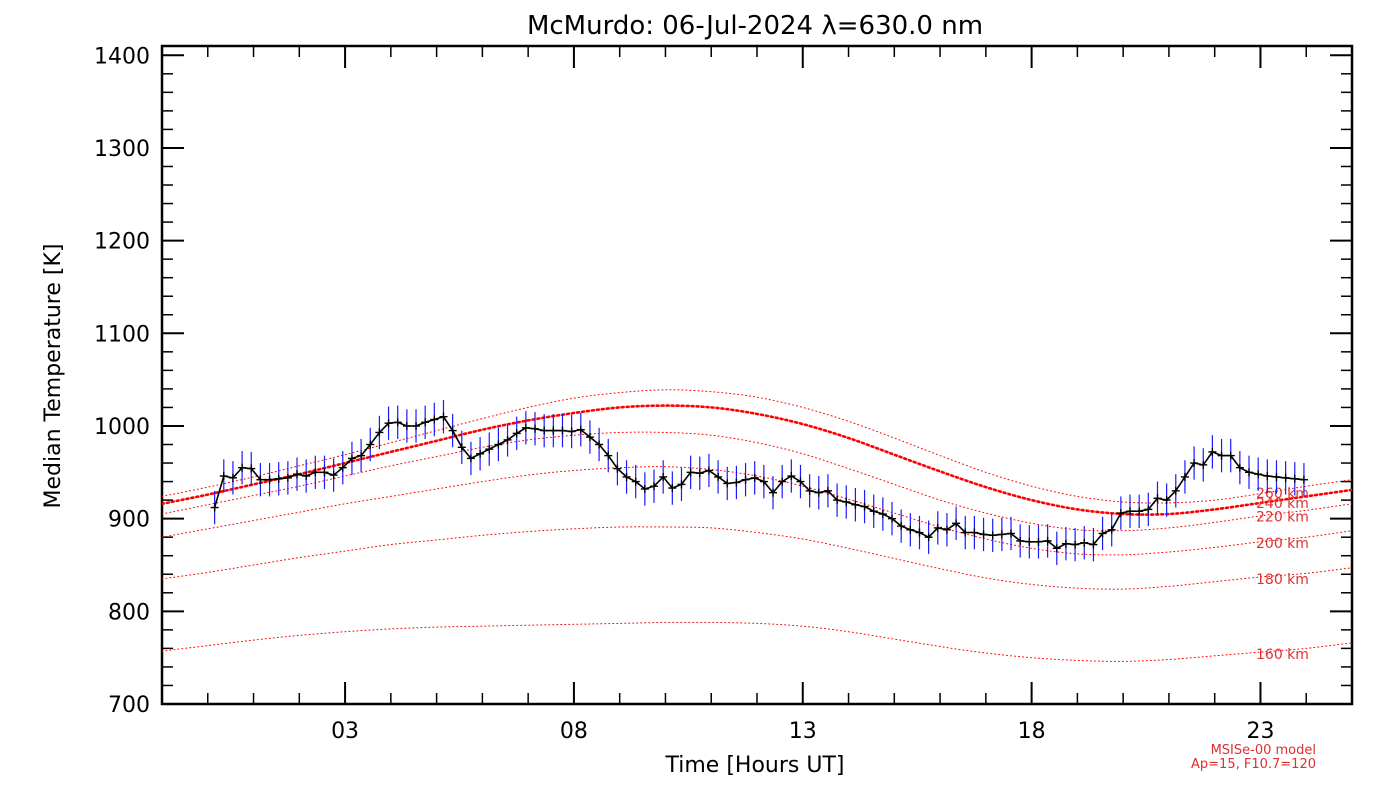 Image resolution: width=1400 pixels, height=804 pixels. I want to click on model-label-180-km: 180 km, so click(1282, 580).